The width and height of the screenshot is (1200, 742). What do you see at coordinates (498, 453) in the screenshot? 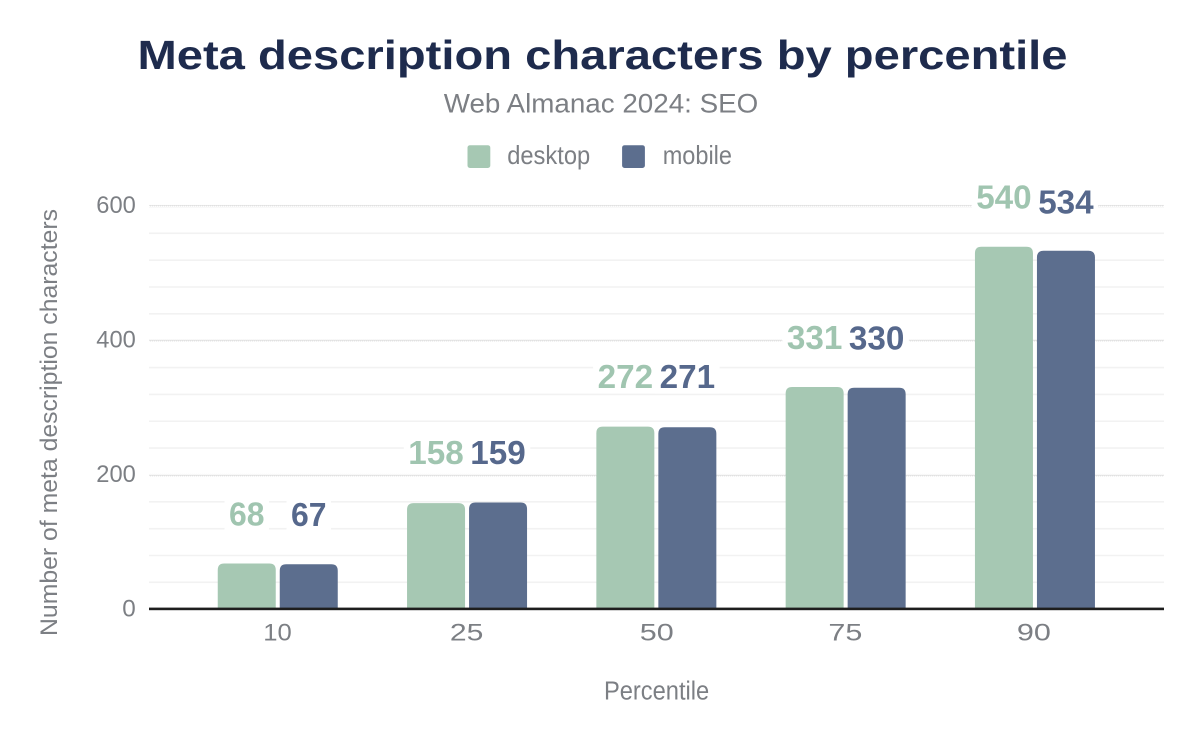
I see `svg-text: 159` at bounding box center [498, 453].